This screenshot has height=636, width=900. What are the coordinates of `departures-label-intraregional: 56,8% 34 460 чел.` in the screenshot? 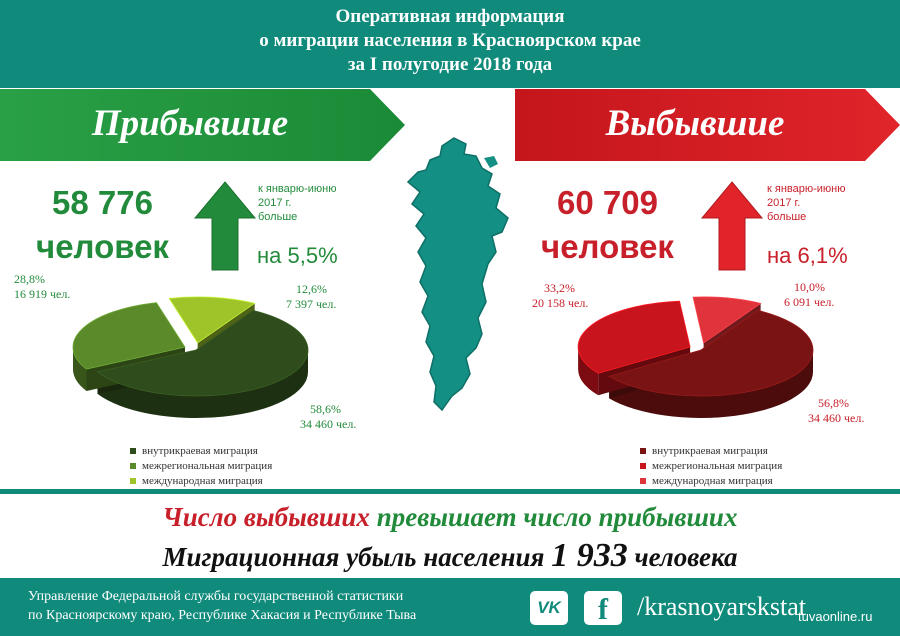 It's located at (836, 411).